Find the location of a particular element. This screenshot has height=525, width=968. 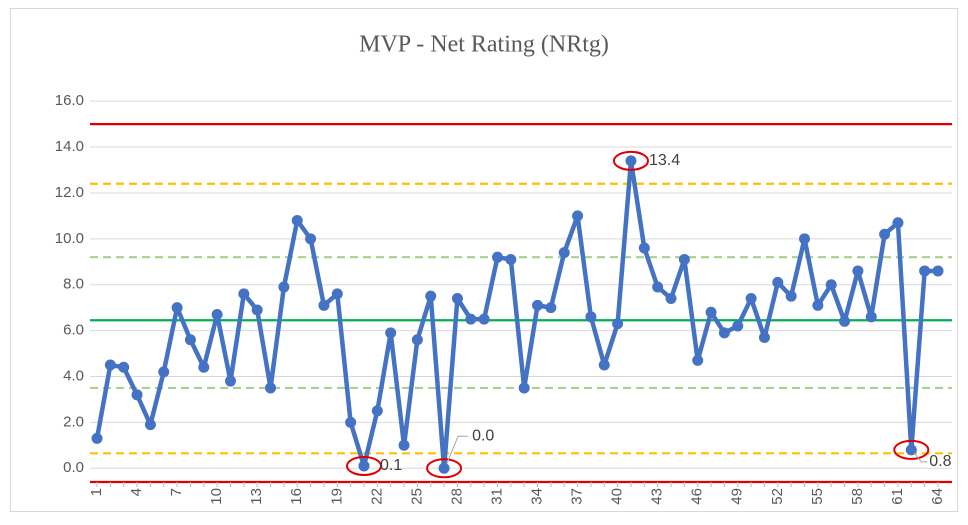

x-tick-label: 10 is located at coordinates (216, 496).